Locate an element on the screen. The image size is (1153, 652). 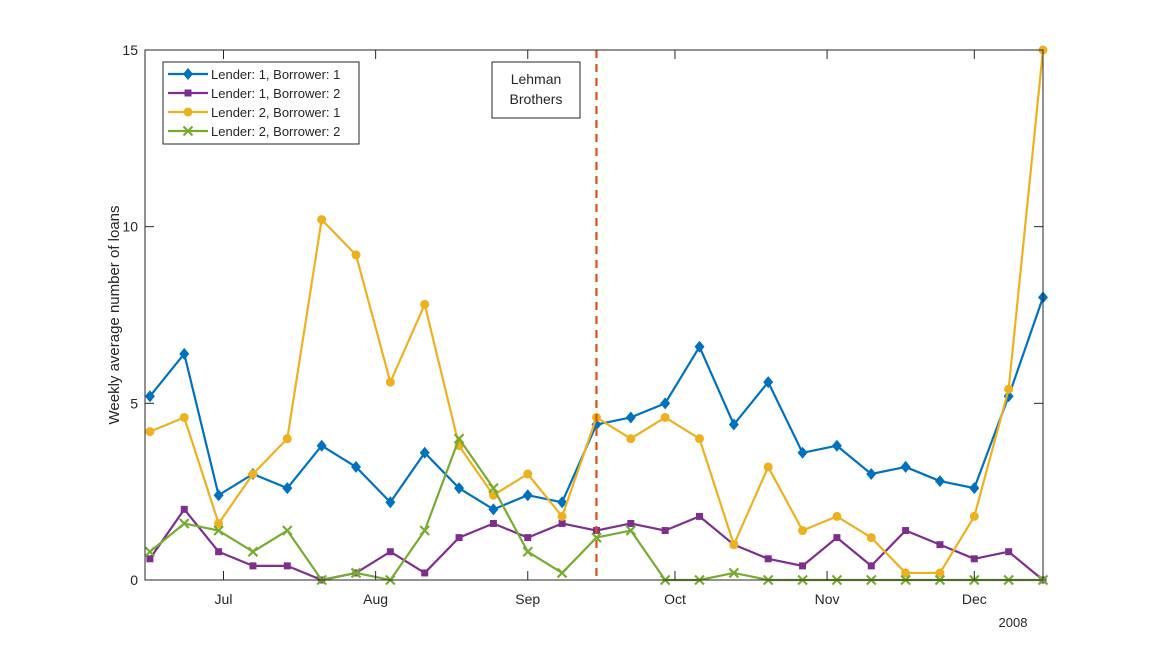
legend-item: Lender: 1, Borrower: 1 is located at coordinates (254, 74).